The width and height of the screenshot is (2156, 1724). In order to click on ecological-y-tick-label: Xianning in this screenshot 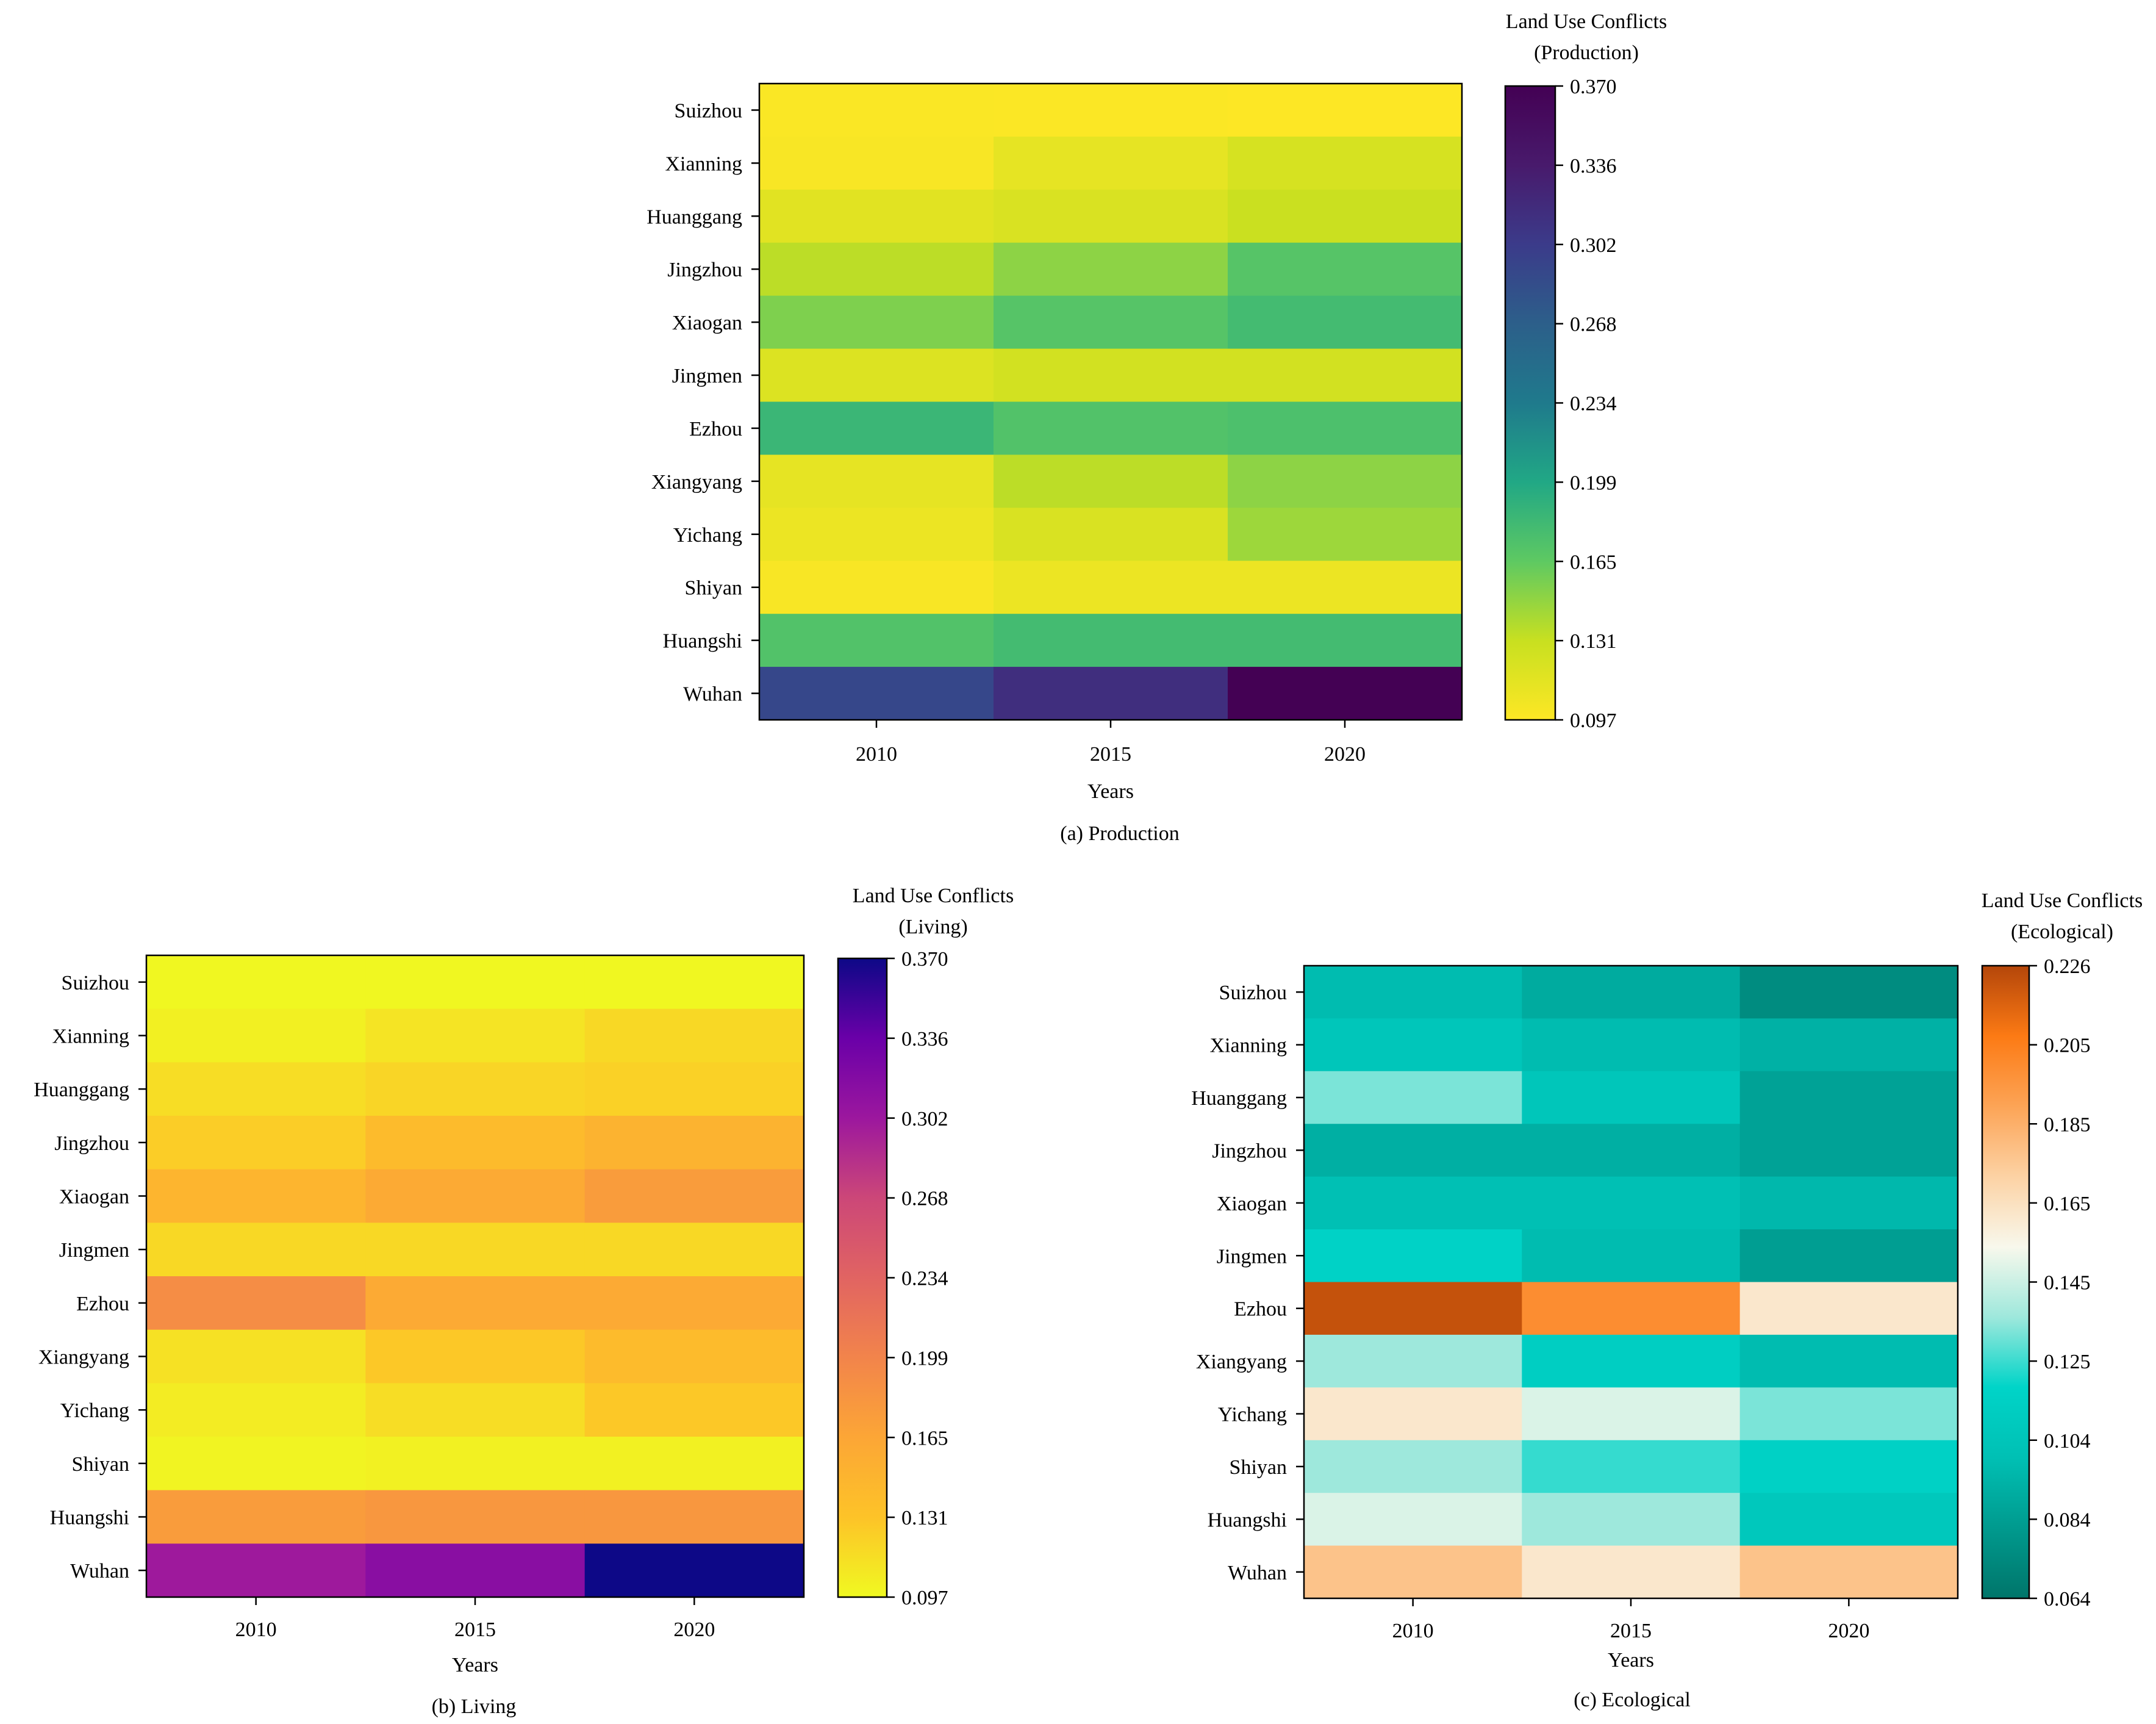, I will do `click(1248, 1046)`.